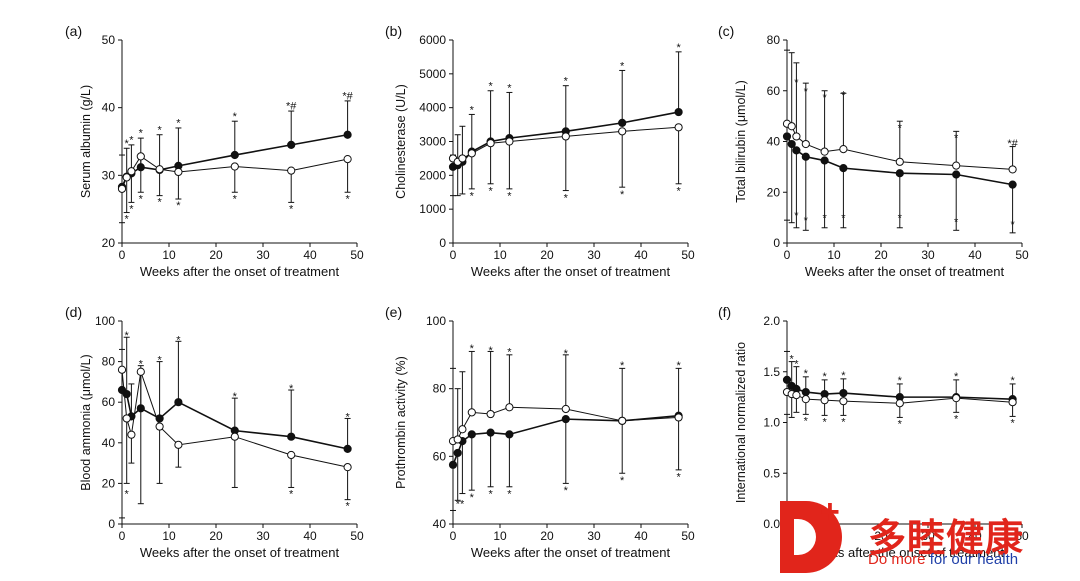  Describe the element at coordinates (86, 422) in the screenshot. I see `y-axis-label: Blood ammonia (μmol/L)` at that location.